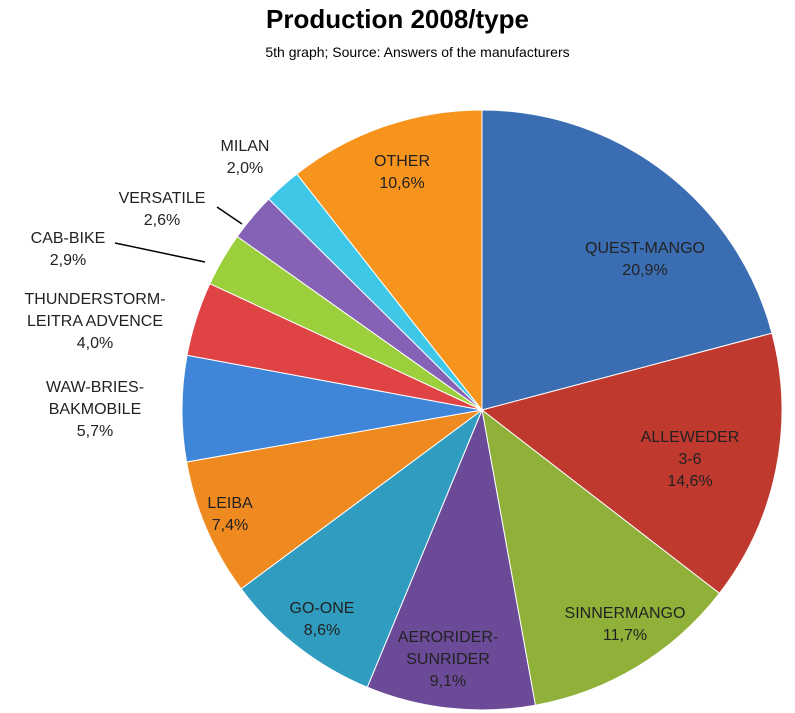  I want to click on category-label: AERORIDER- SUNRIDER, so click(448, 648).